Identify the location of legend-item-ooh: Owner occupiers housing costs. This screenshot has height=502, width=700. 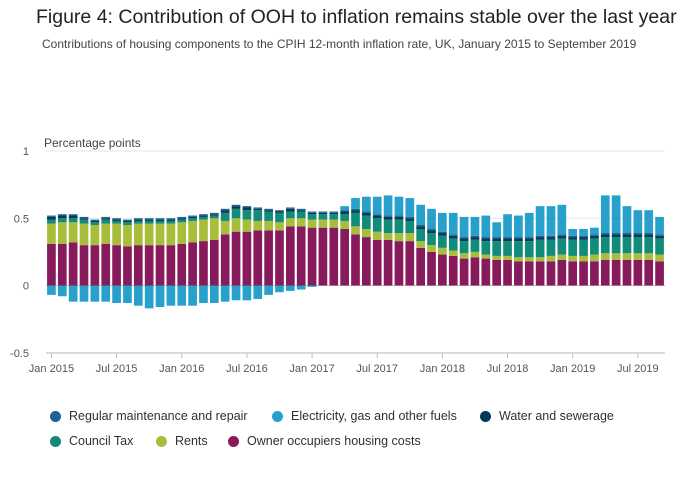
(324, 441).